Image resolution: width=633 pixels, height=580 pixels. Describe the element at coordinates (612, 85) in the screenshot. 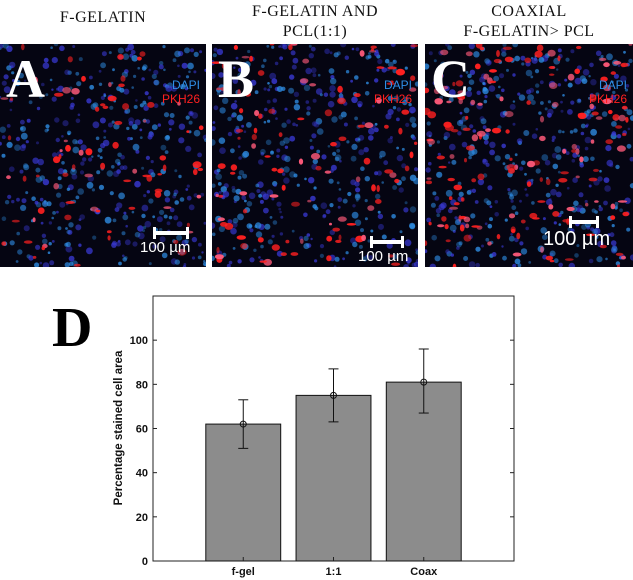

I see `dapi-label-c: DAPI` at that location.